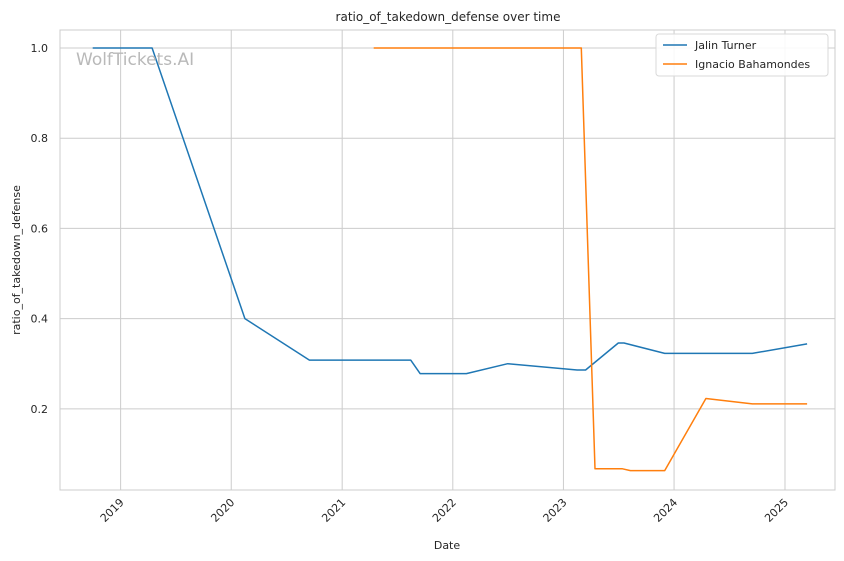  What do you see at coordinates (135, 60) in the screenshot?
I see `watermark: WolfTickets.AI` at bounding box center [135, 60].